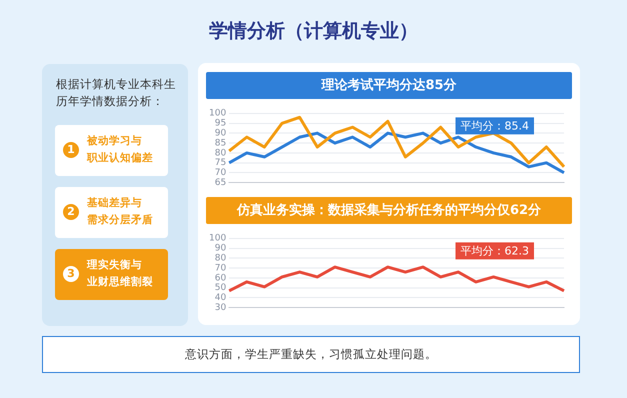 Image resolution: width=627 pixels, height=398 pixels. What do you see at coordinates (220, 123) in the screenshot?
I see `y-tick-label: 95` at bounding box center [220, 123].